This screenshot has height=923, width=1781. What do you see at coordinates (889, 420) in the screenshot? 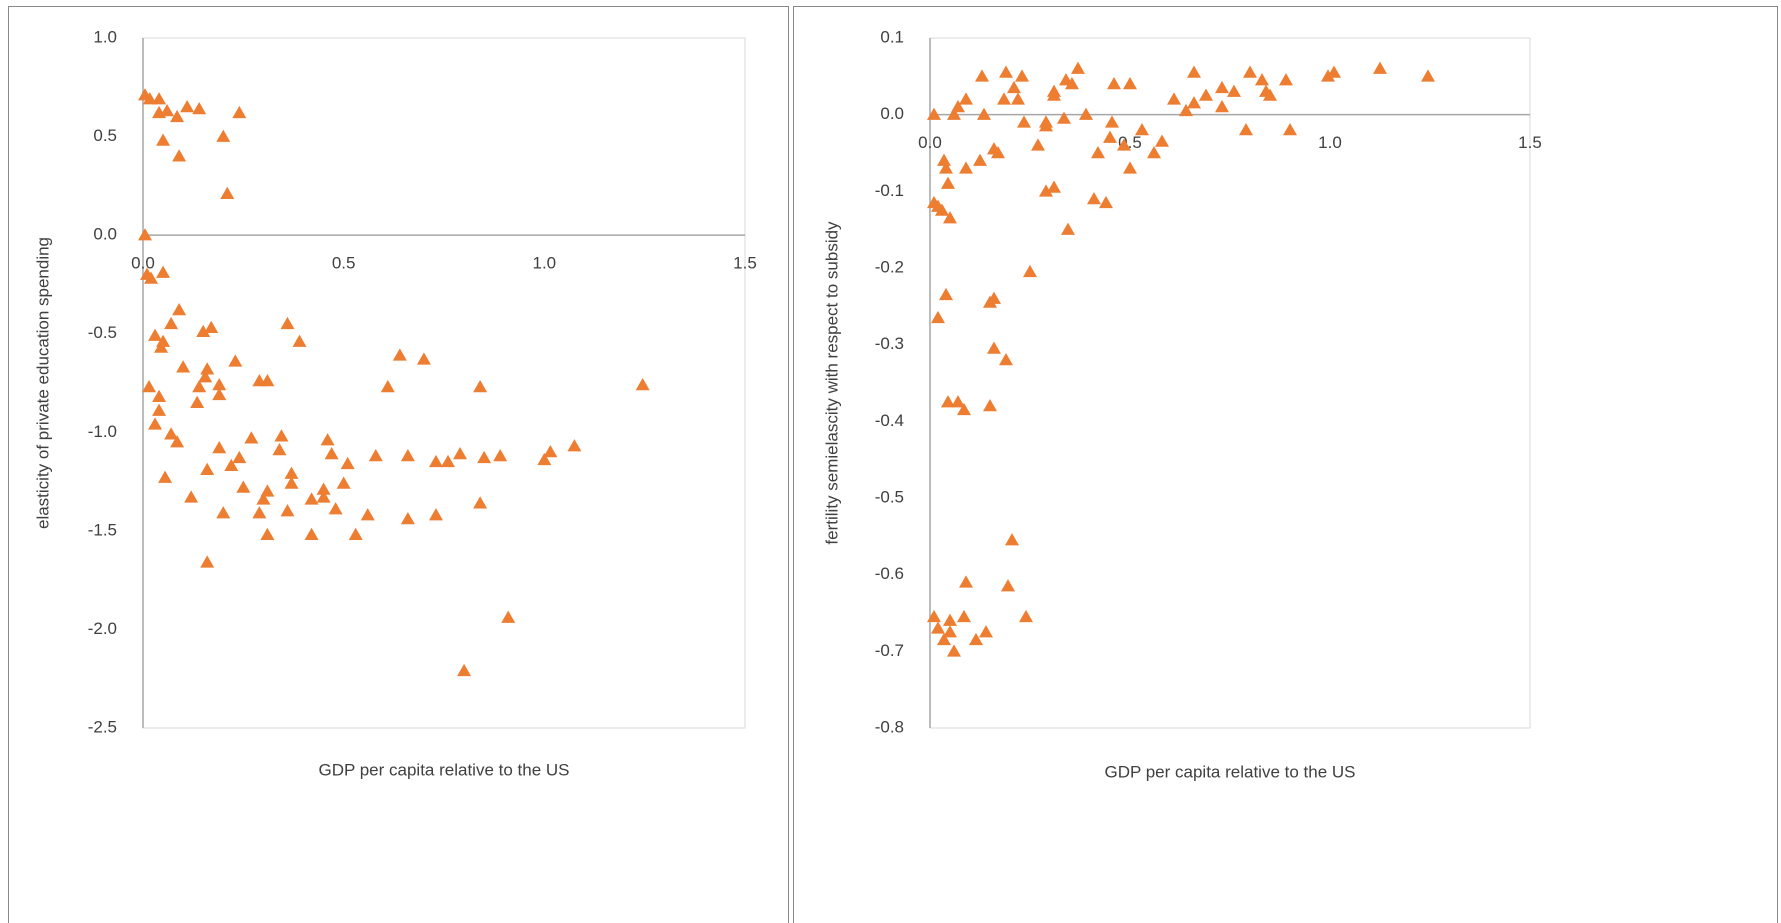
I see `y-tick-label: -0.4` at bounding box center [889, 420].